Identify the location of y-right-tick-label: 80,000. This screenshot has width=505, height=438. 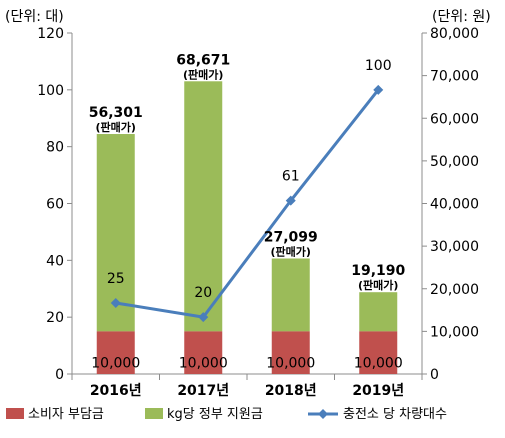
(454, 34).